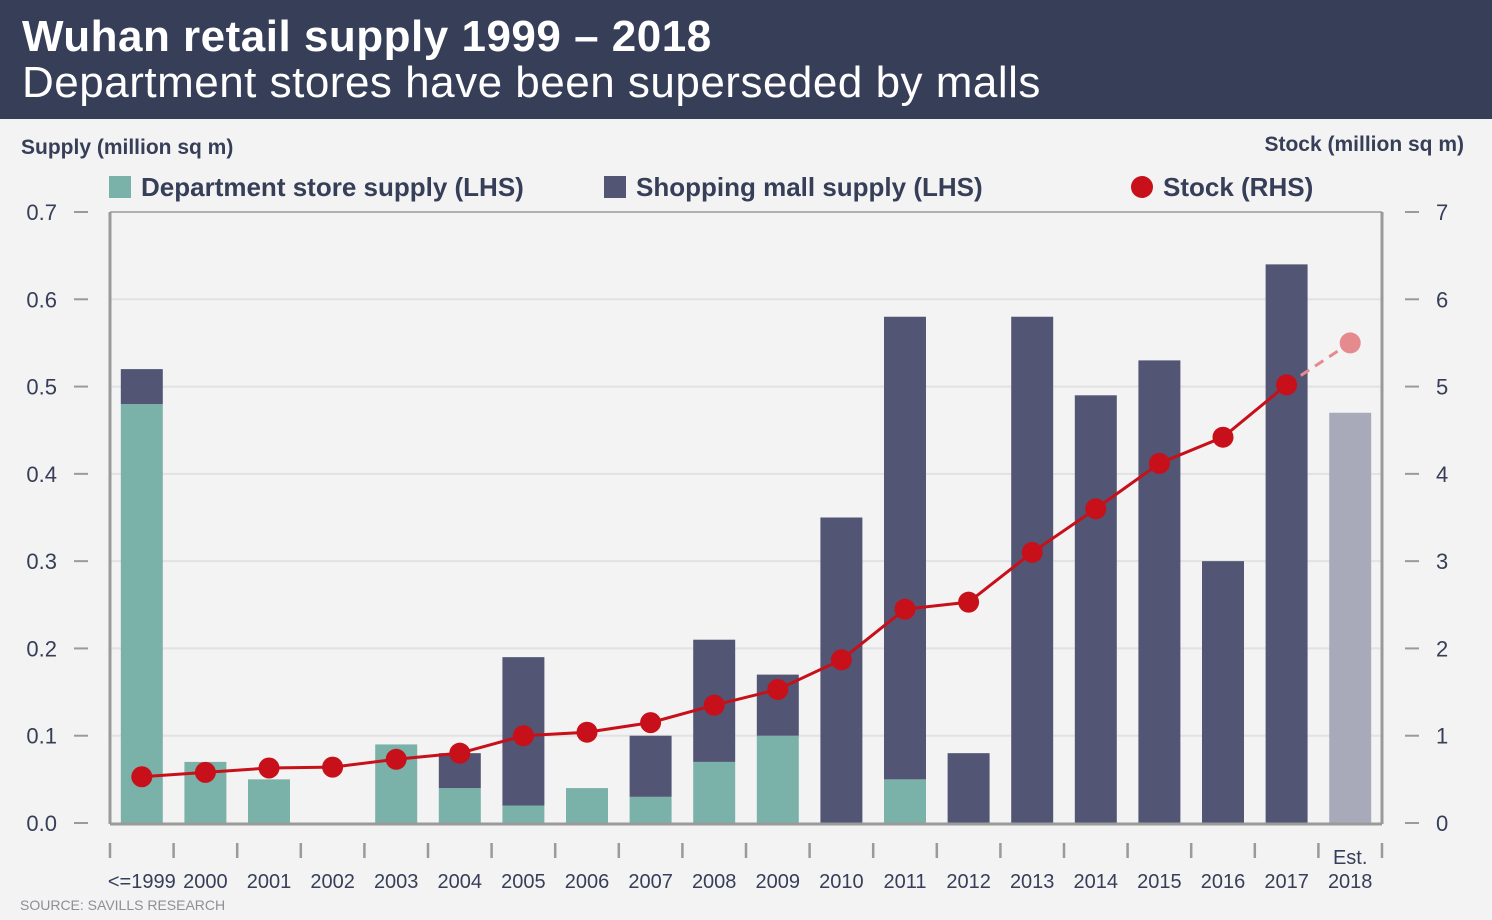 Image resolution: width=1492 pixels, height=920 pixels. Describe the element at coordinates (1350, 882) in the screenshot. I see `x-tick-label: 2018` at that location.